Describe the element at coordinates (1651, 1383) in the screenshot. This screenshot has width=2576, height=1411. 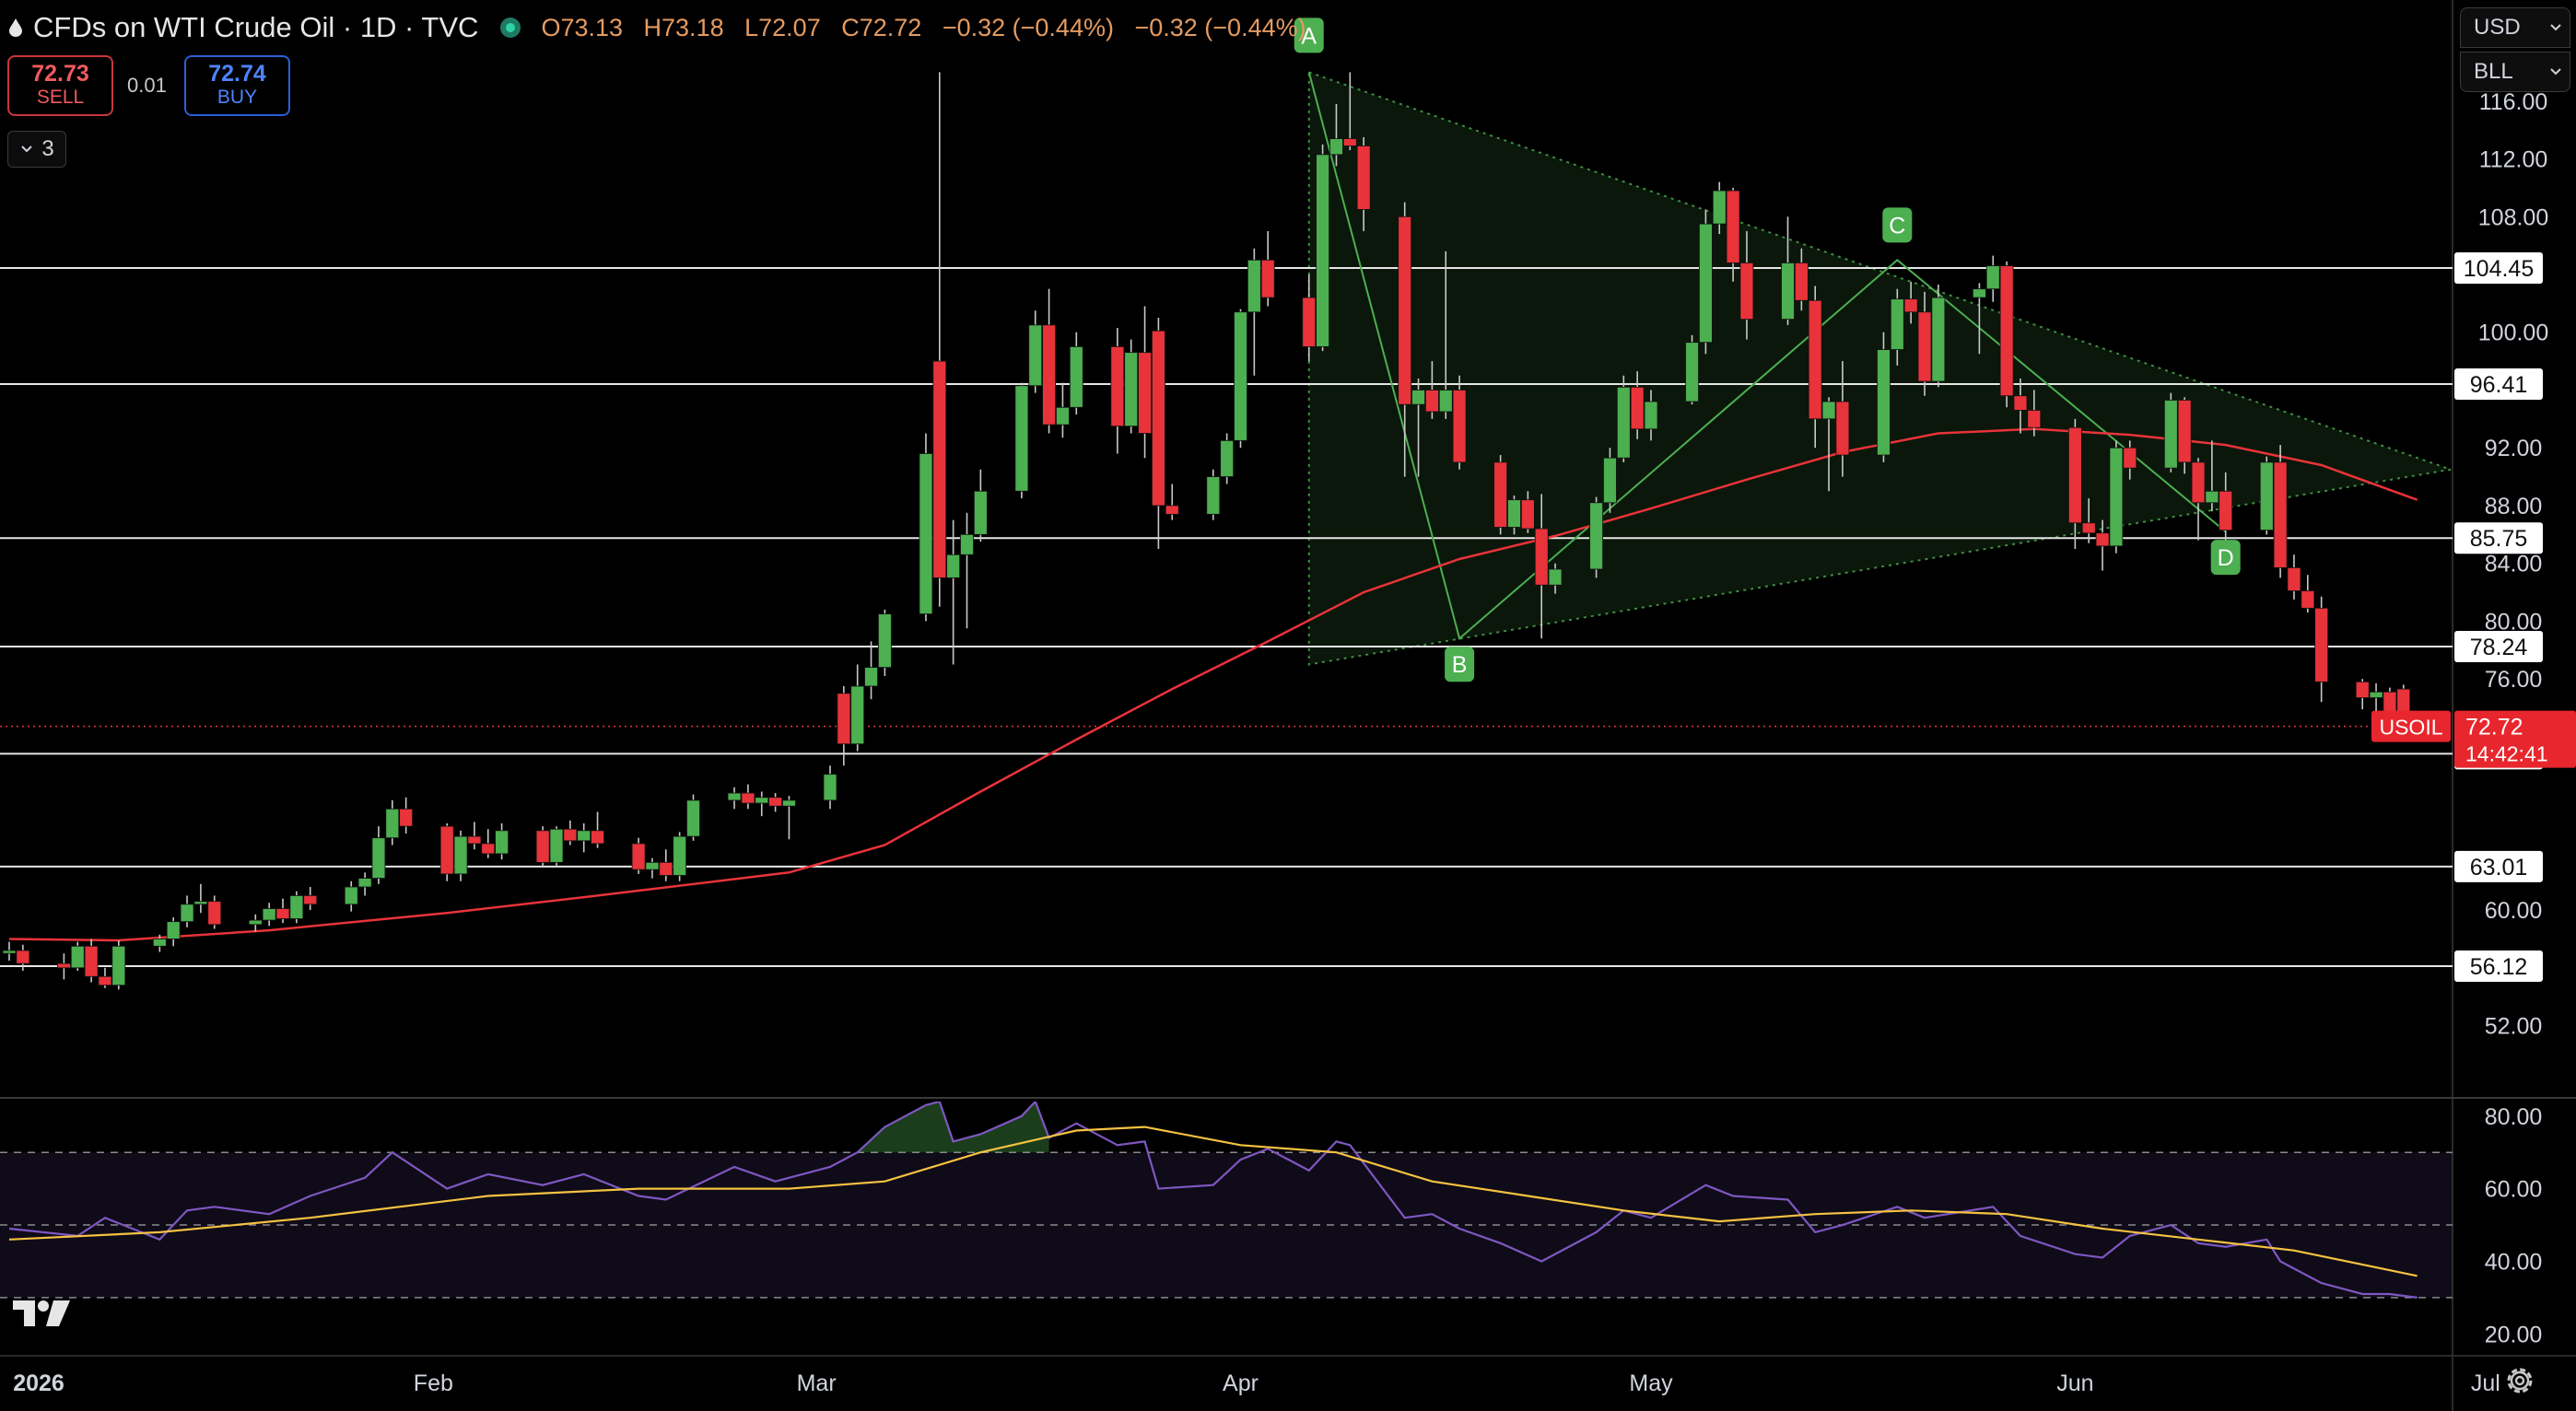
I see `time-tick-label: May` at that location.